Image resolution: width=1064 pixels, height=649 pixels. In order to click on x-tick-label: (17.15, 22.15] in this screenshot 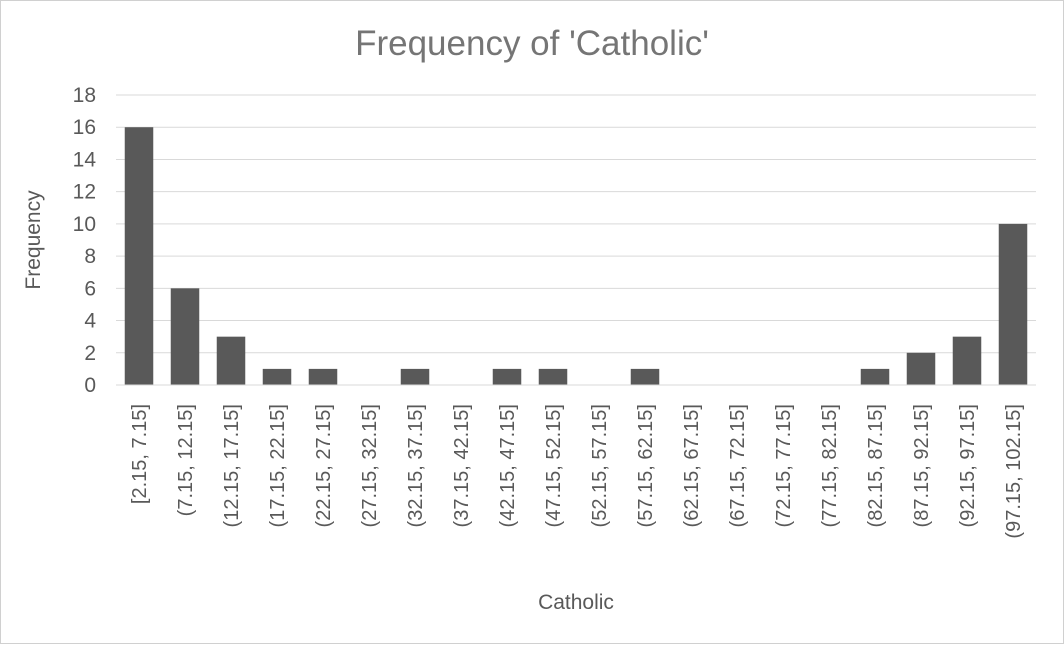, I will do `click(278, 465)`.